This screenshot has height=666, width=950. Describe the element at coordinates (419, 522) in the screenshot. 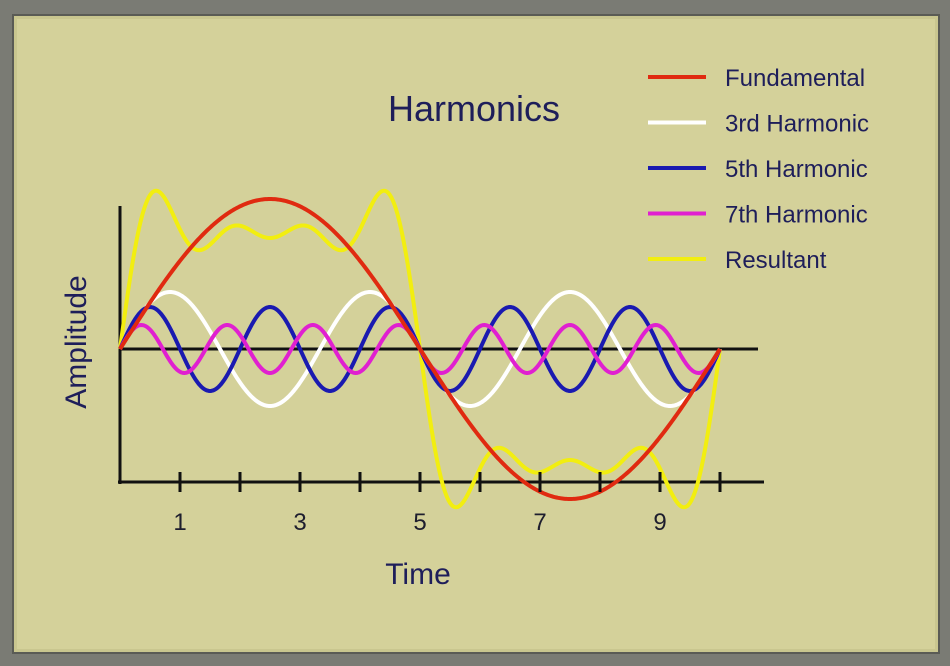

I see `x-tick-label: 5` at that location.